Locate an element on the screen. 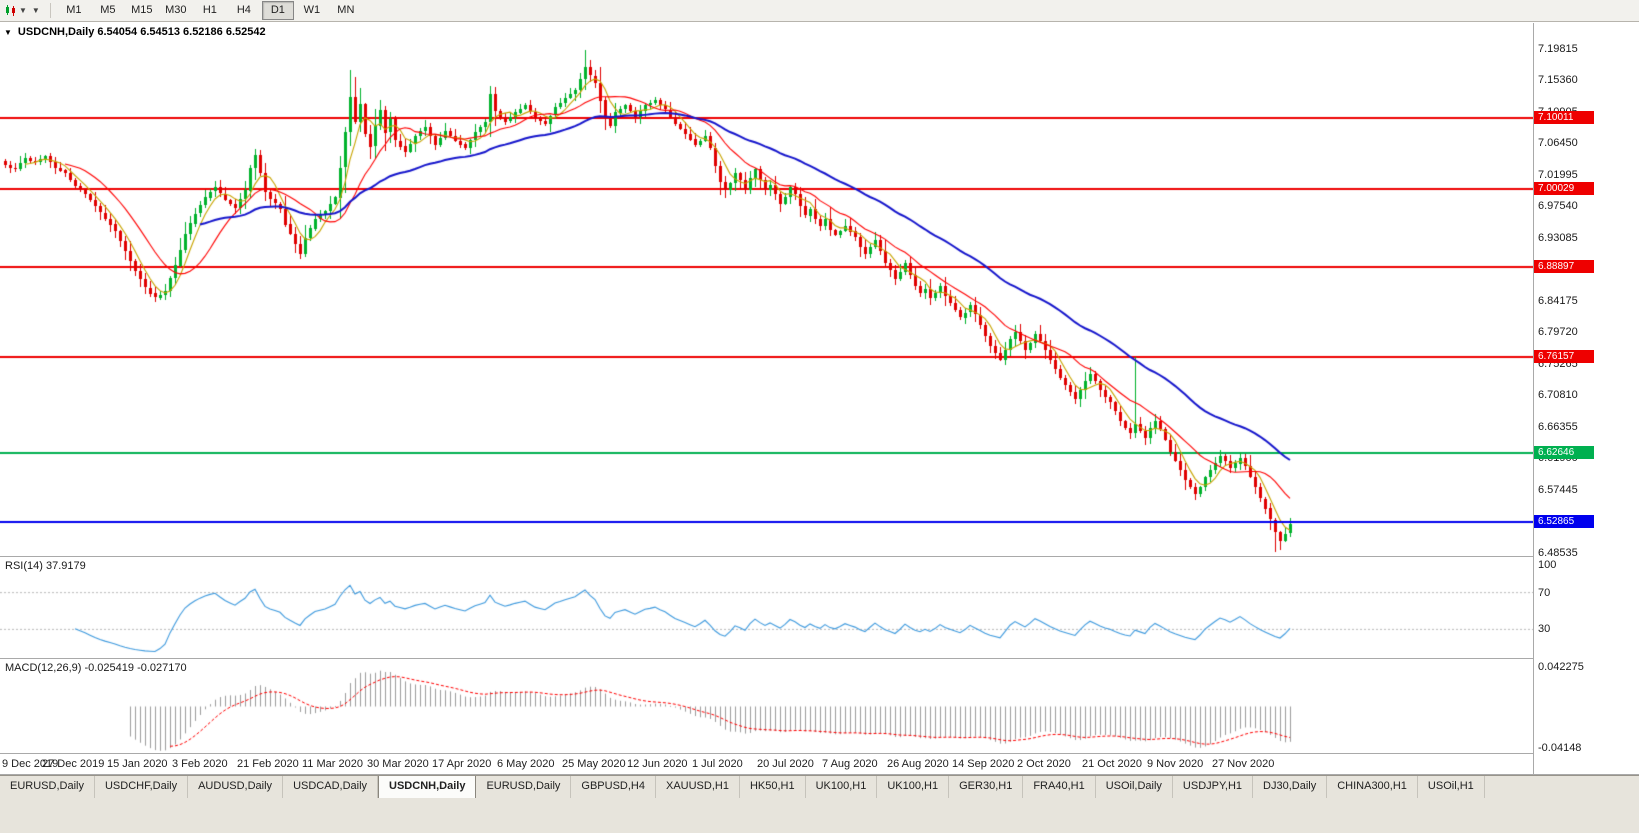 Image resolution: width=1639 pixels, height=833 pixels. date-label: 2 Oct 2020 is located at coordinates (1044, 764).